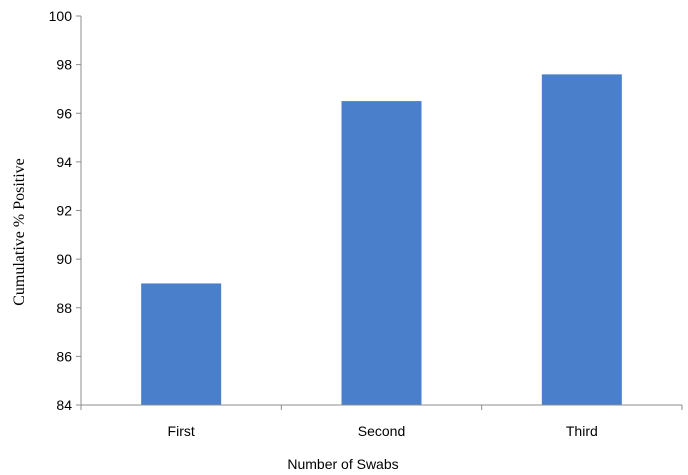  Describe the element at coordinates (64, 113) in the screenshot. I see `y-tick-label: 96` at that location.